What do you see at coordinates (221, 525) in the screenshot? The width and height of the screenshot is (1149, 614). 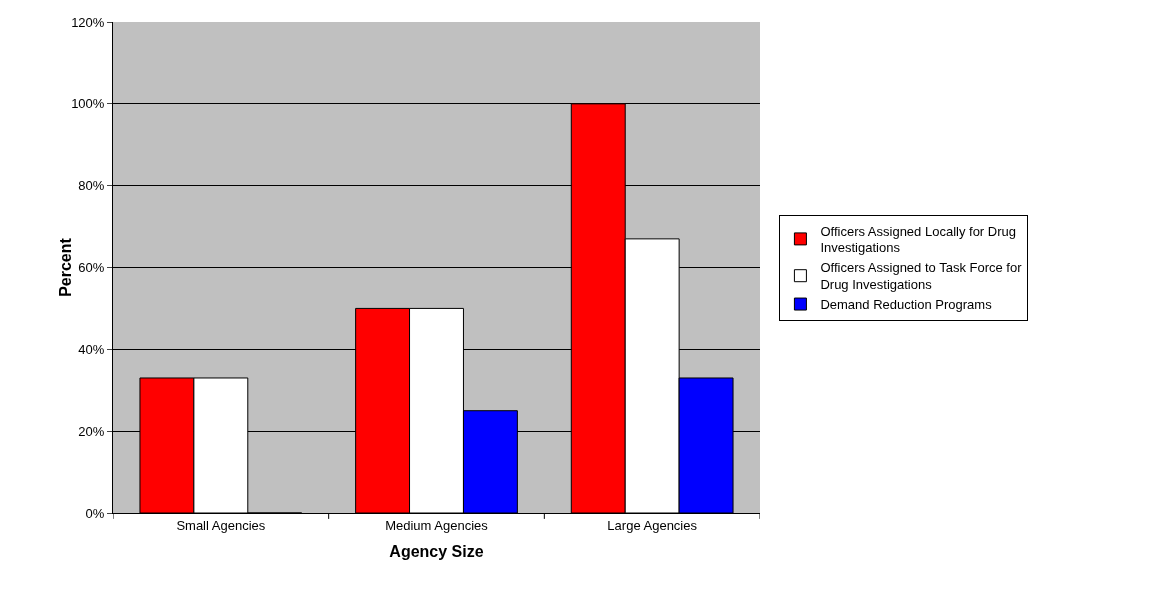 I see `x-tick-label: Small Agencies` at bounding box center [221, 525].